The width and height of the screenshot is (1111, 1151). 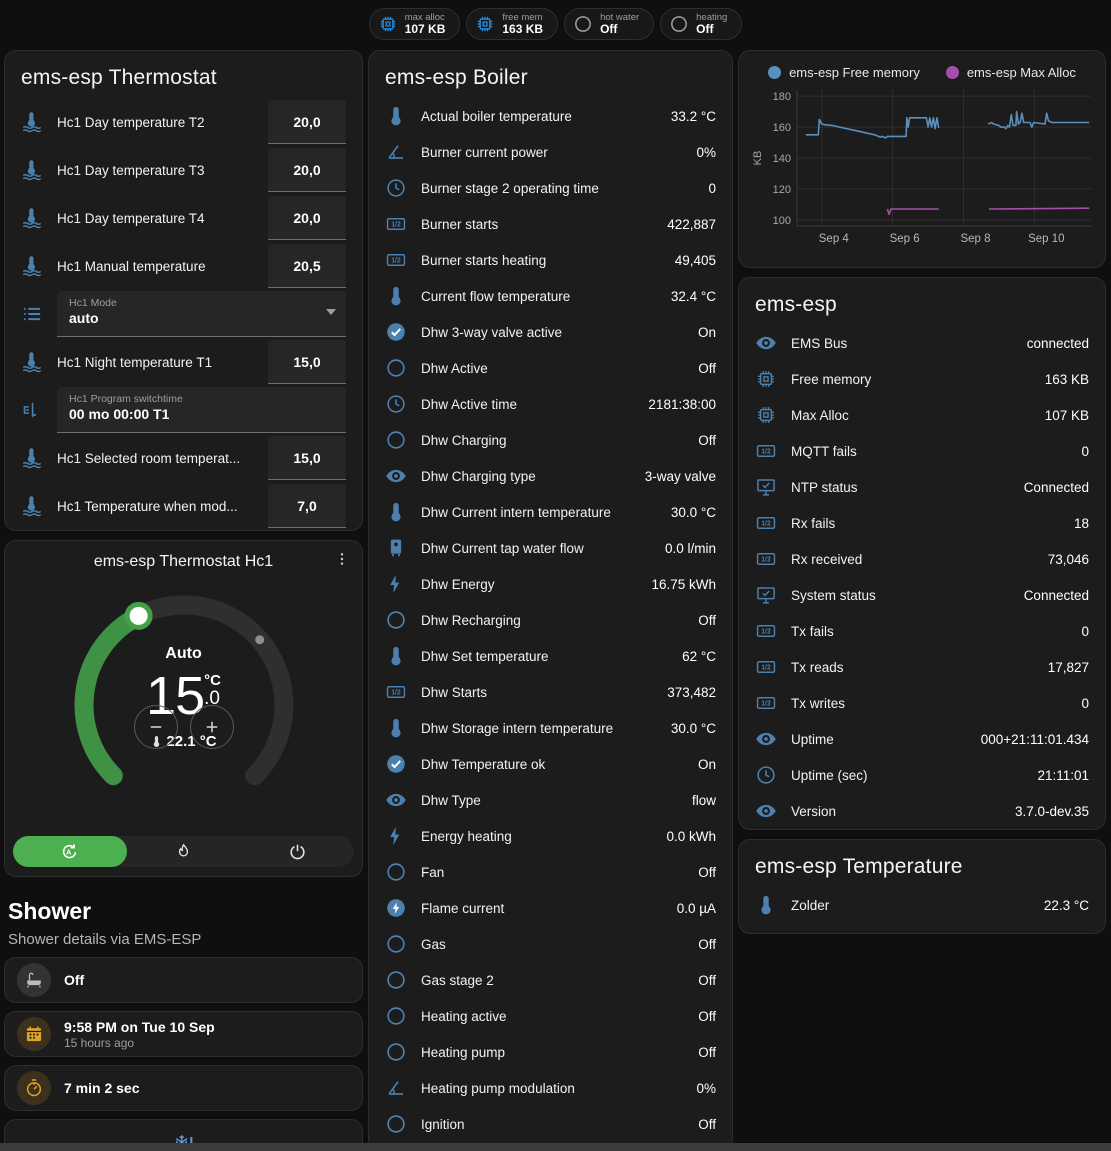 I want to click on entity-row: Gas Off, so click(x=550, y=944).